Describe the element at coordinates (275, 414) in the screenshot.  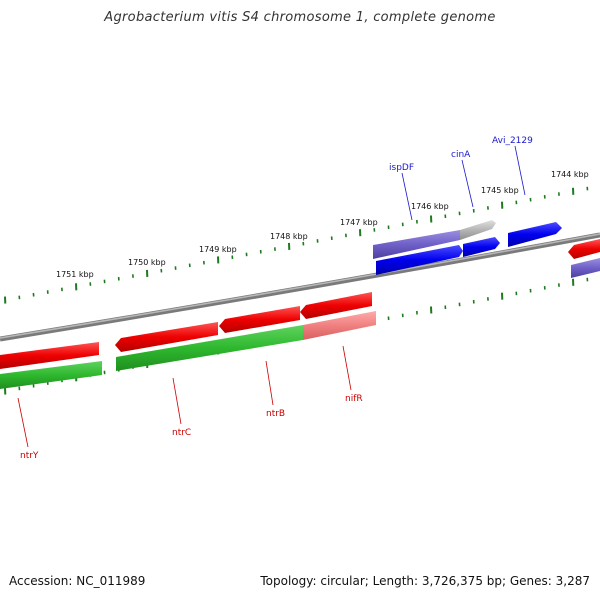
I see `gene-label-ntrB: ntrB` at that location.